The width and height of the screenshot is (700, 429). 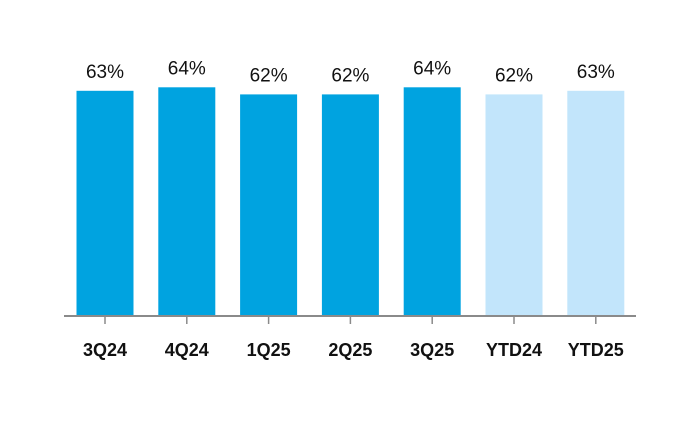 I want to click on data-label-3q25: 64%, so click(x=432, y=68).